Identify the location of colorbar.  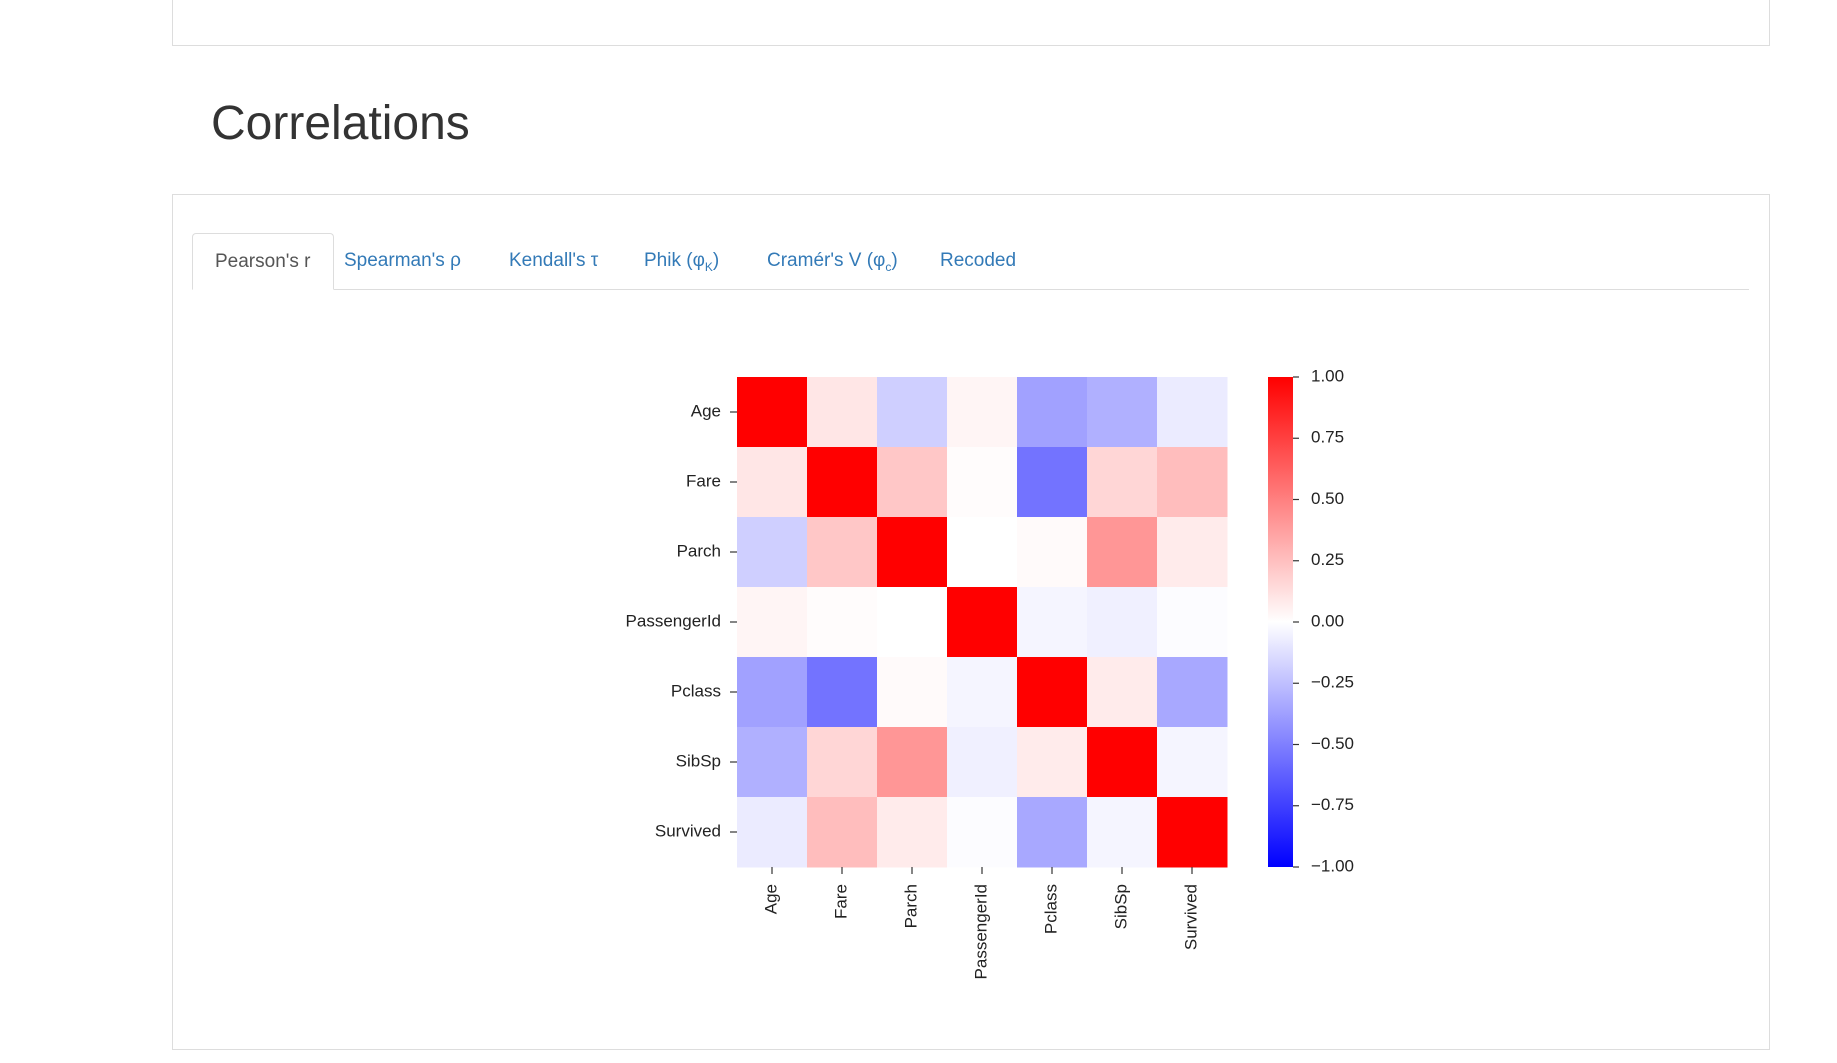
(1280, 622).